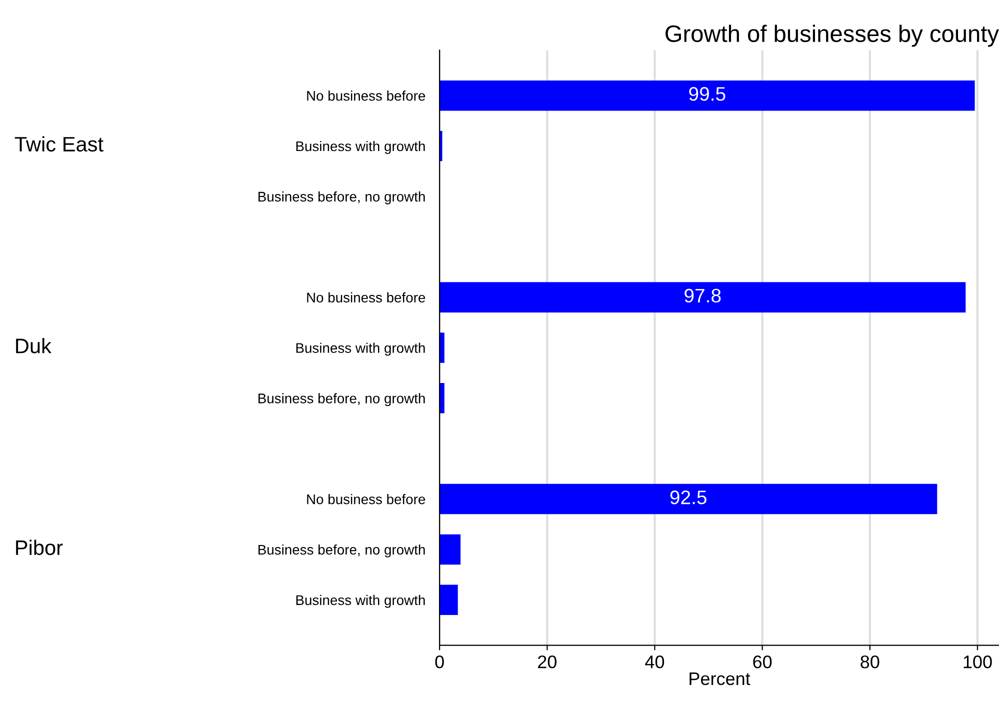 This screenshot has width=999, height=717. I want to click on x-tick-label: 100, so click(978, 662).